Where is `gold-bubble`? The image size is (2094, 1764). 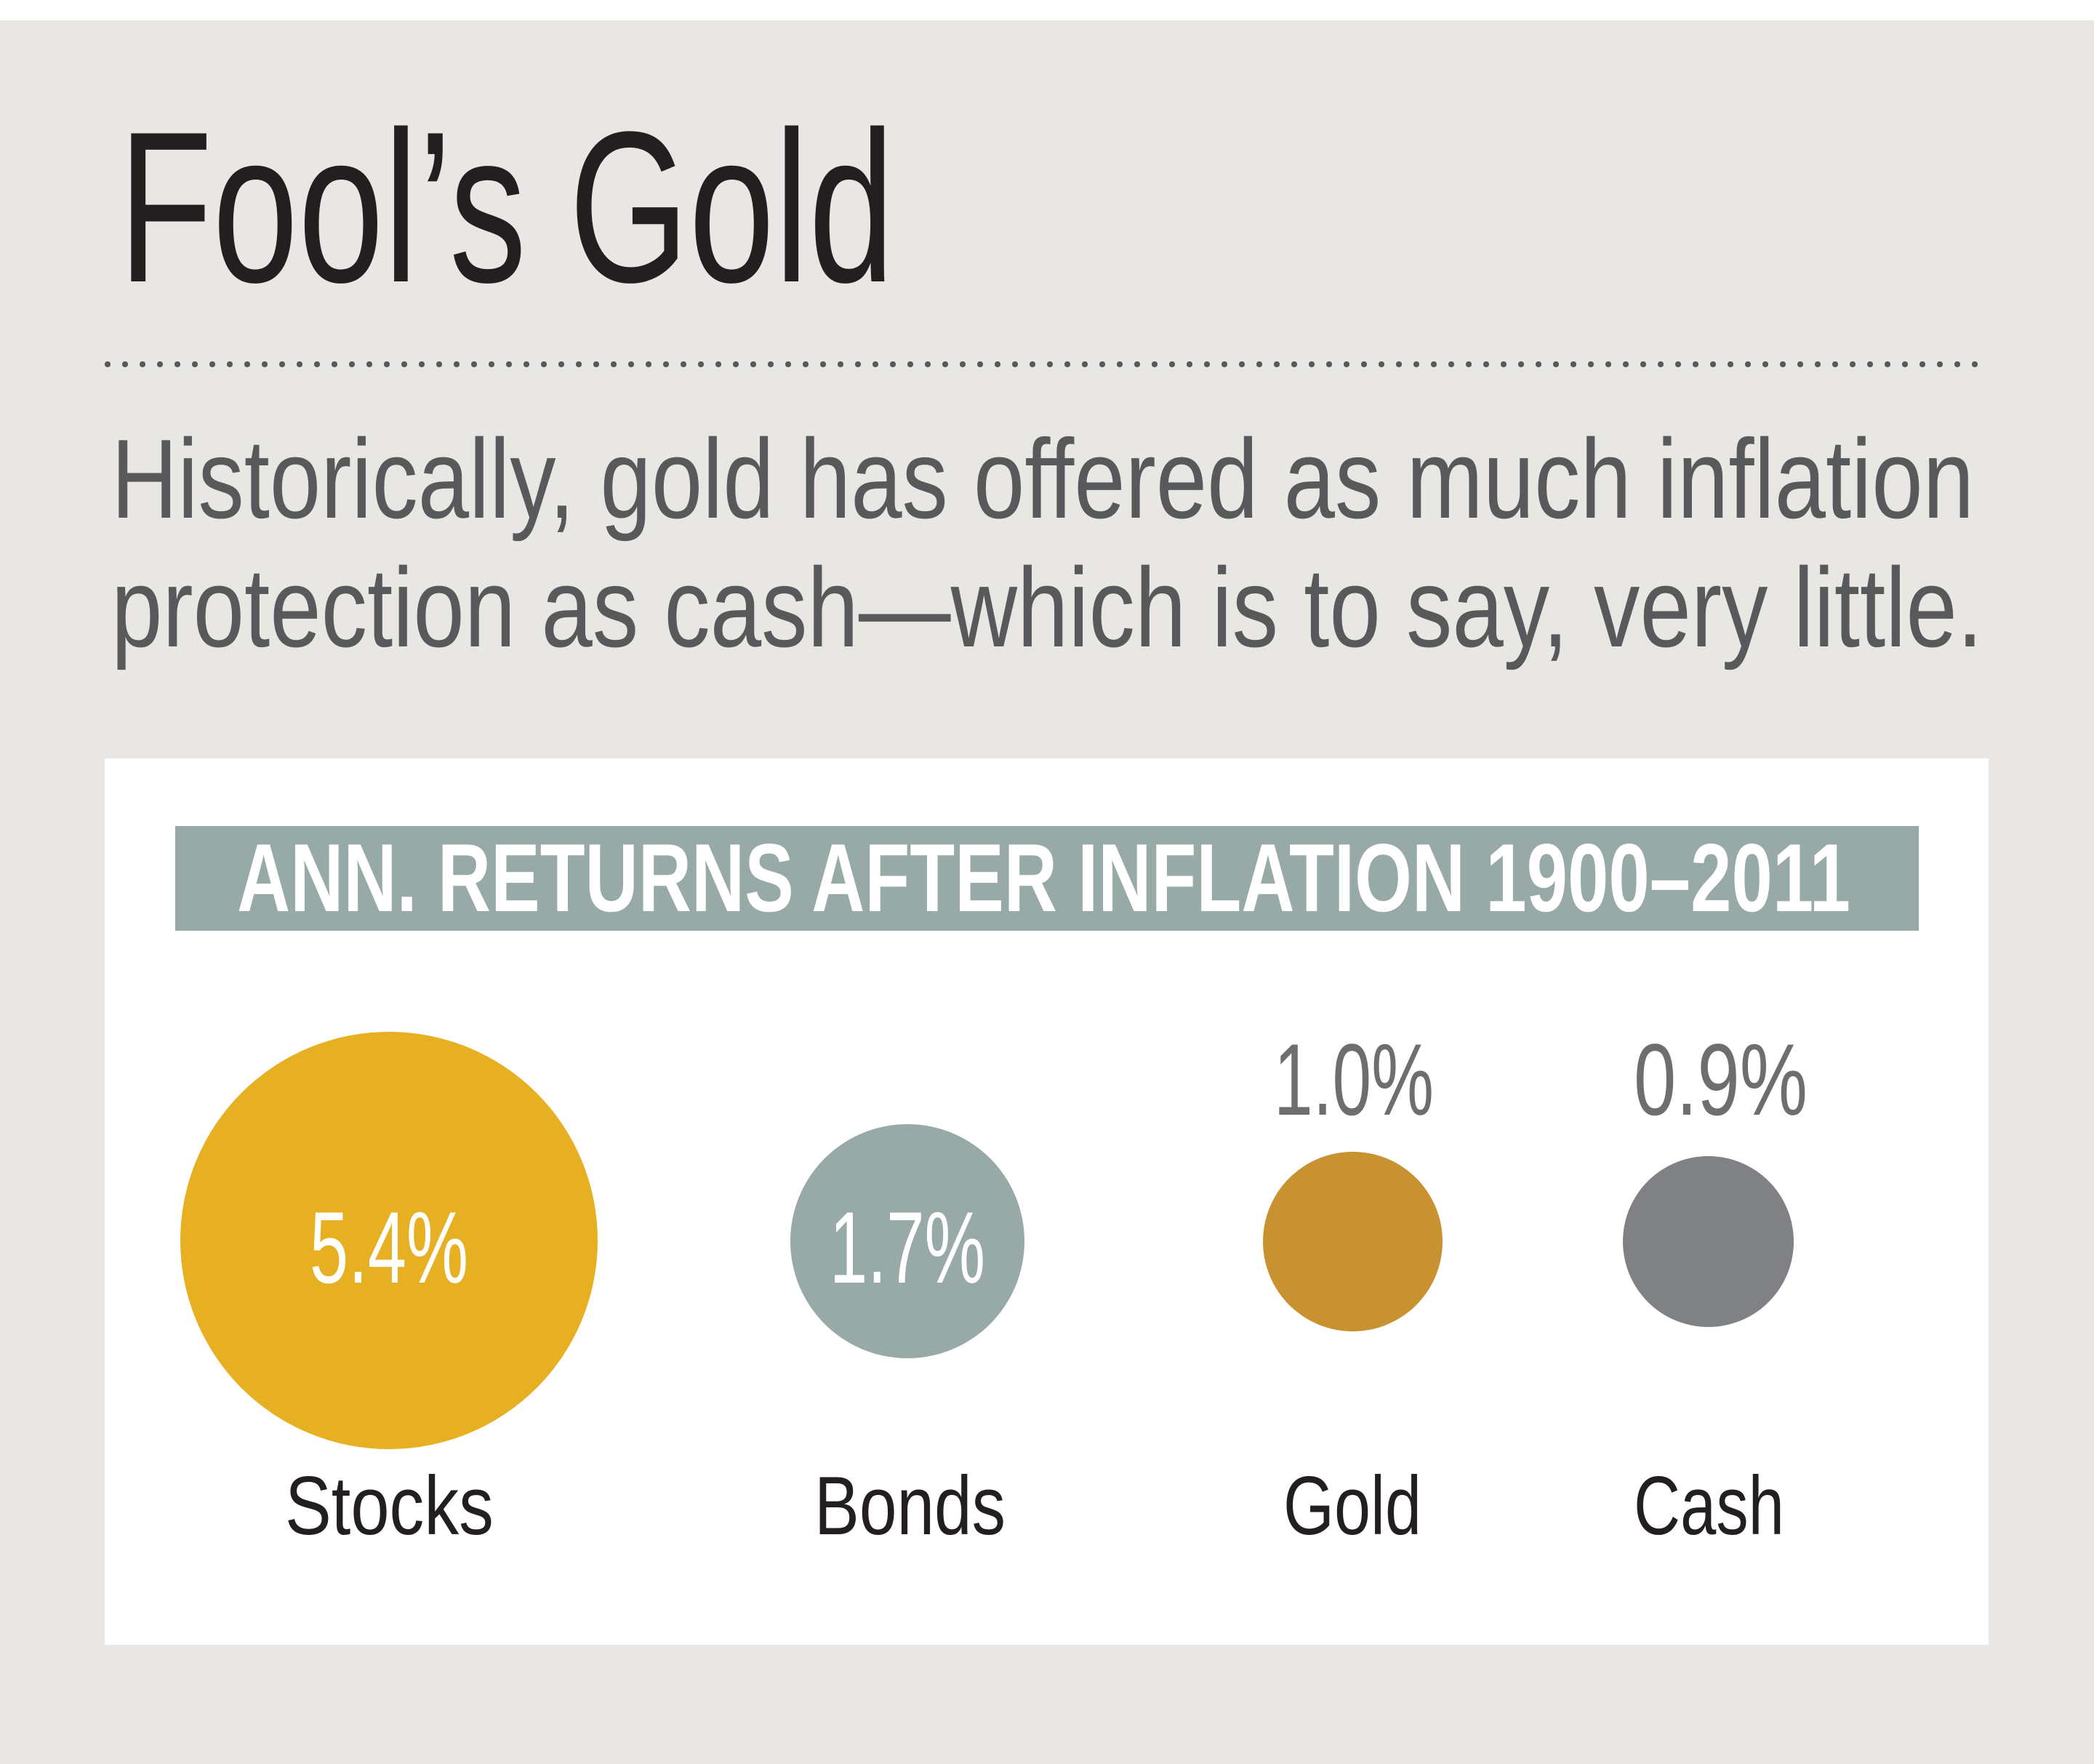
gold-bubble is located at coordinates (1353, 1241).